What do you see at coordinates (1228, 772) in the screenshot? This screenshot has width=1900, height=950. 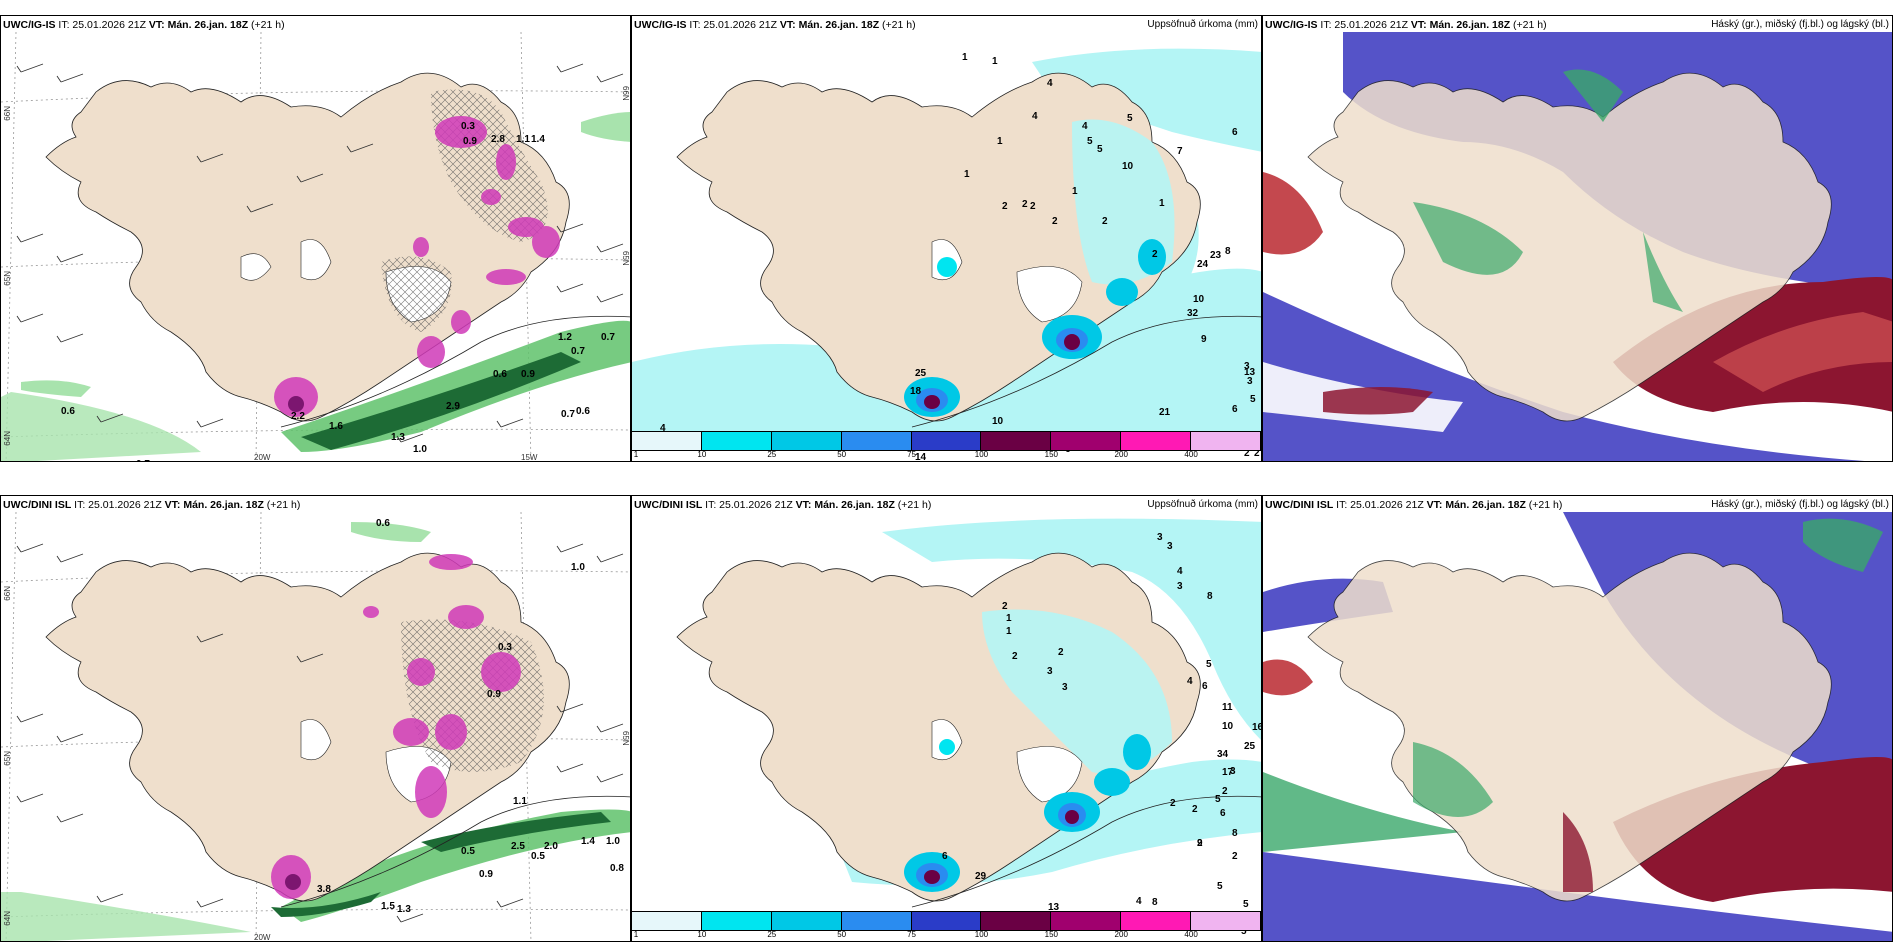 I see `map-value-label: 17` at bounding box center [1228, 772].